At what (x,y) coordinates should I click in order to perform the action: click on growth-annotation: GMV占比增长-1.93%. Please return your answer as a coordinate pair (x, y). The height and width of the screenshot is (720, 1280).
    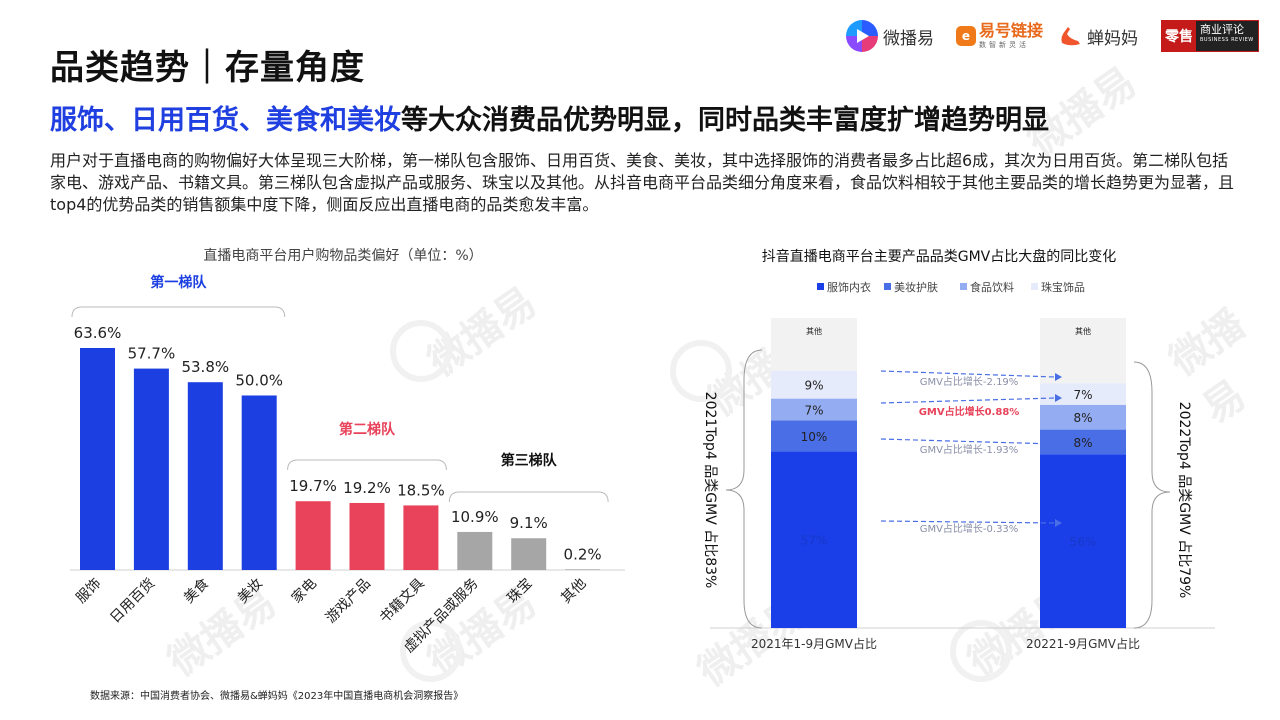
    Looking at the image, I should click on (969, 449).